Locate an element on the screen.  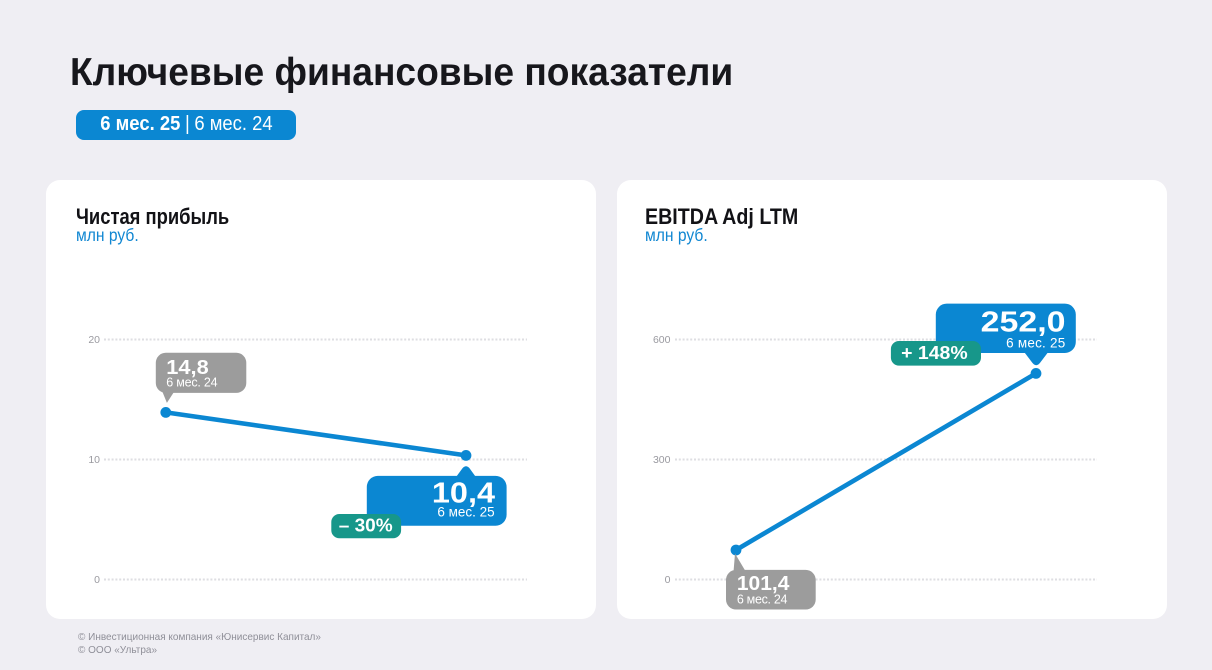
svg-text: 300 is located at coordinates (662, 460).